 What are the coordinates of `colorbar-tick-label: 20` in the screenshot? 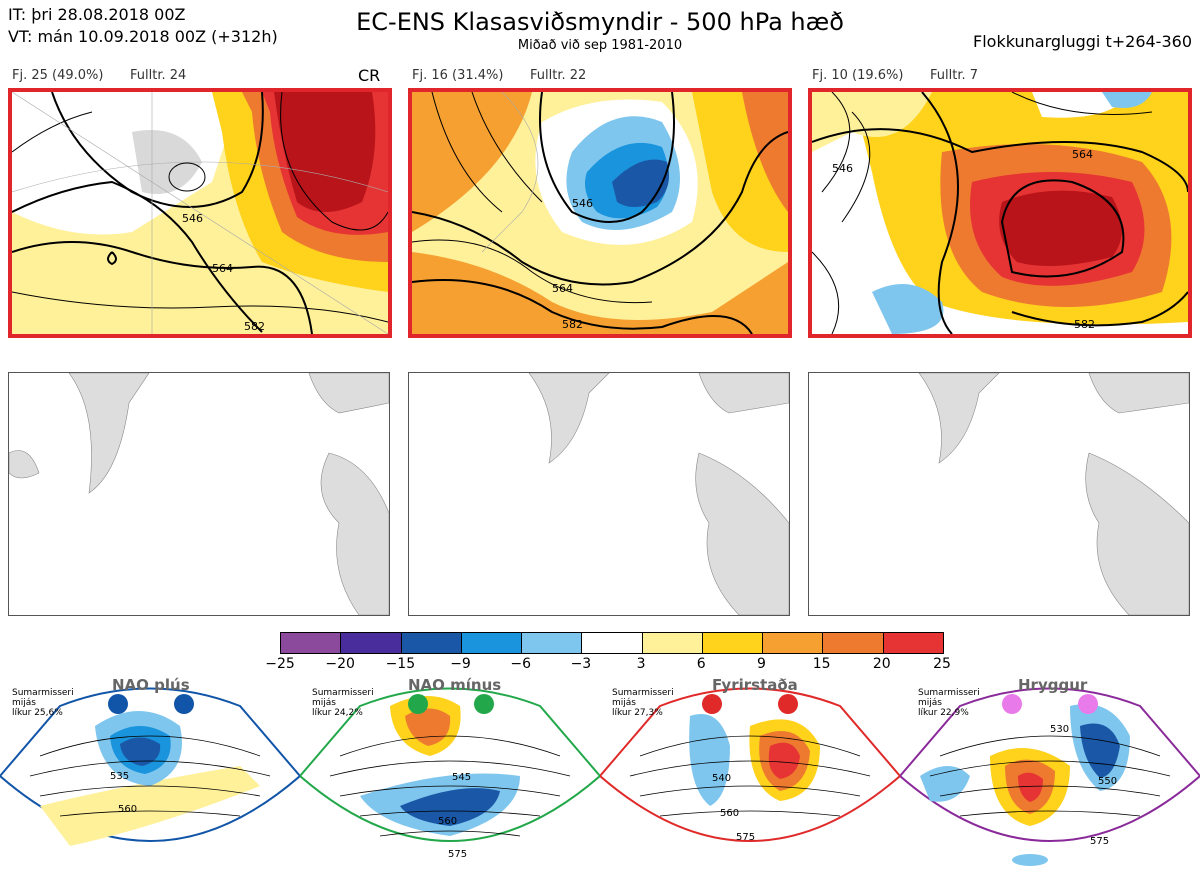 It's located at (881, 664).